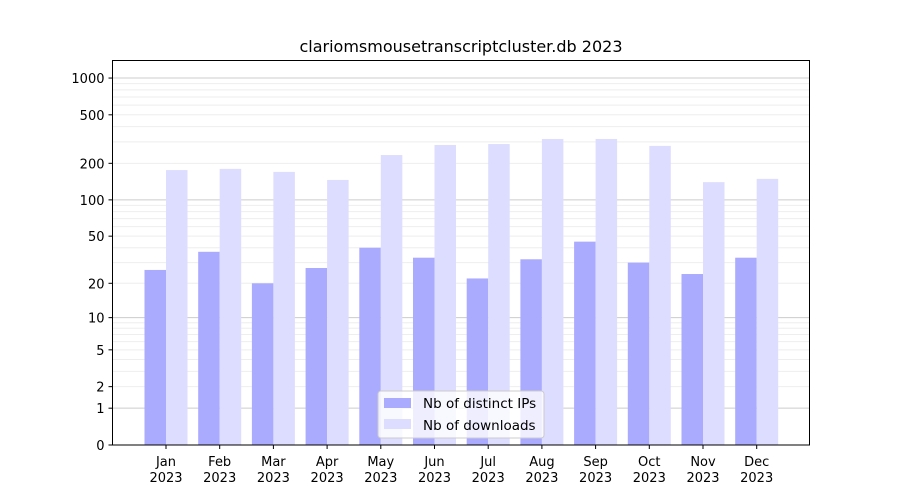 The height and width of the screenshot is (504, 900). I want to click on y-tick-label: 100, so click(92, 201).